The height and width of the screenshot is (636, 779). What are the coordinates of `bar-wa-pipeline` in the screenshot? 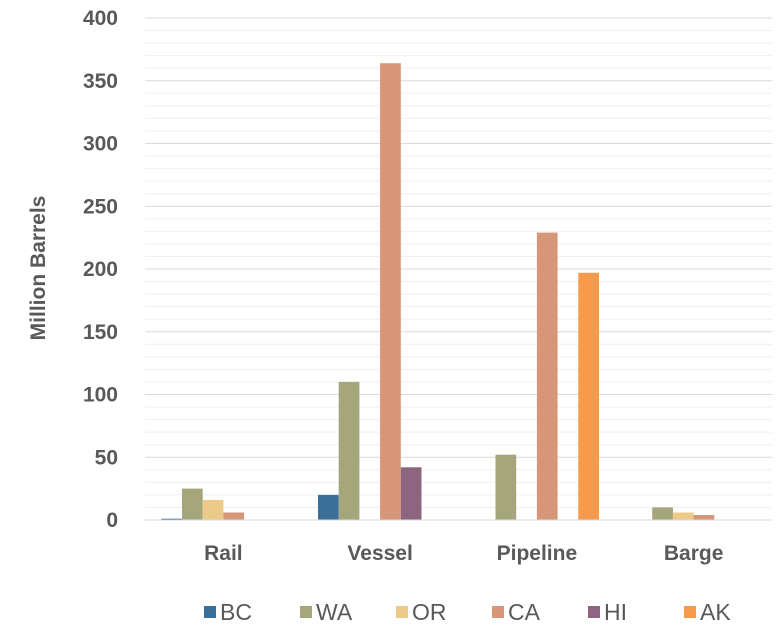 It's located at (506, 487).